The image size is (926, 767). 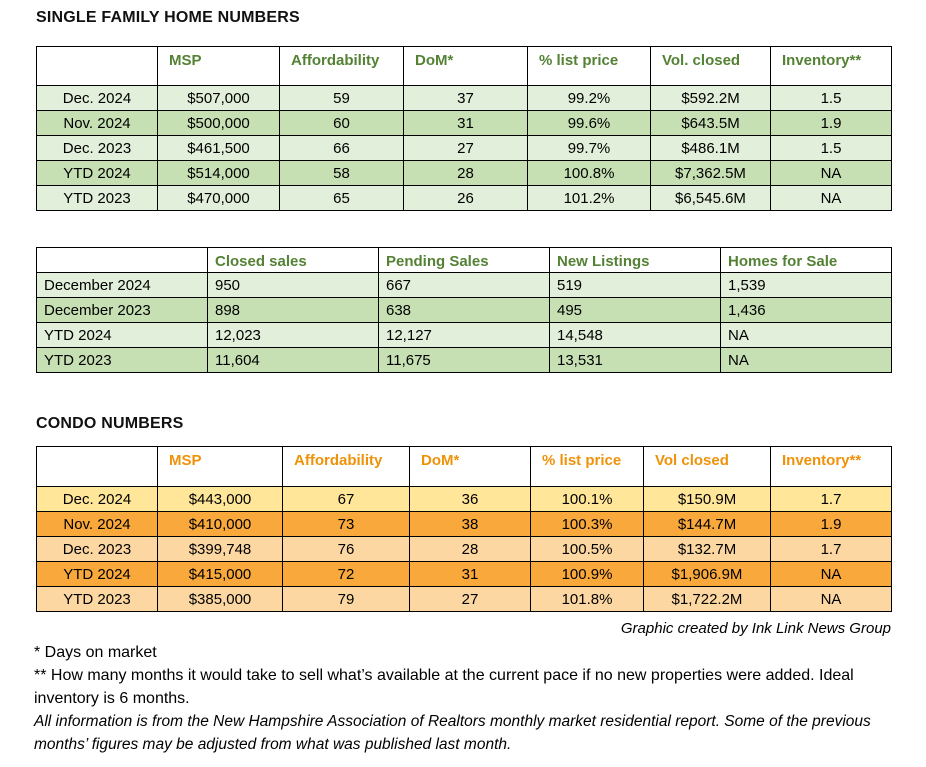 I want to click on table-cell: $150.9M, so click(x=707, y=499).